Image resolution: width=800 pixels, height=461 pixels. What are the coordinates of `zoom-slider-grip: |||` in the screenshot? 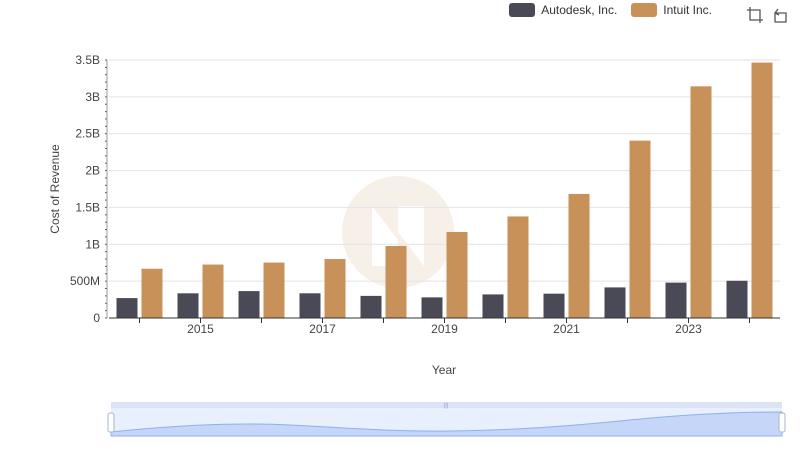 It's located at (446, 406).